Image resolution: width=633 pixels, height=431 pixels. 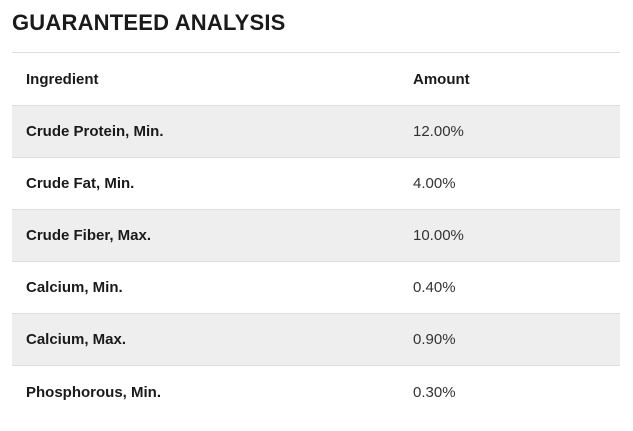 What do you see at coordinates (316, 184) in the screenshot?
I see `table-row: Crude Fat, Min. 4.00%` at bounding box center [316, 184].